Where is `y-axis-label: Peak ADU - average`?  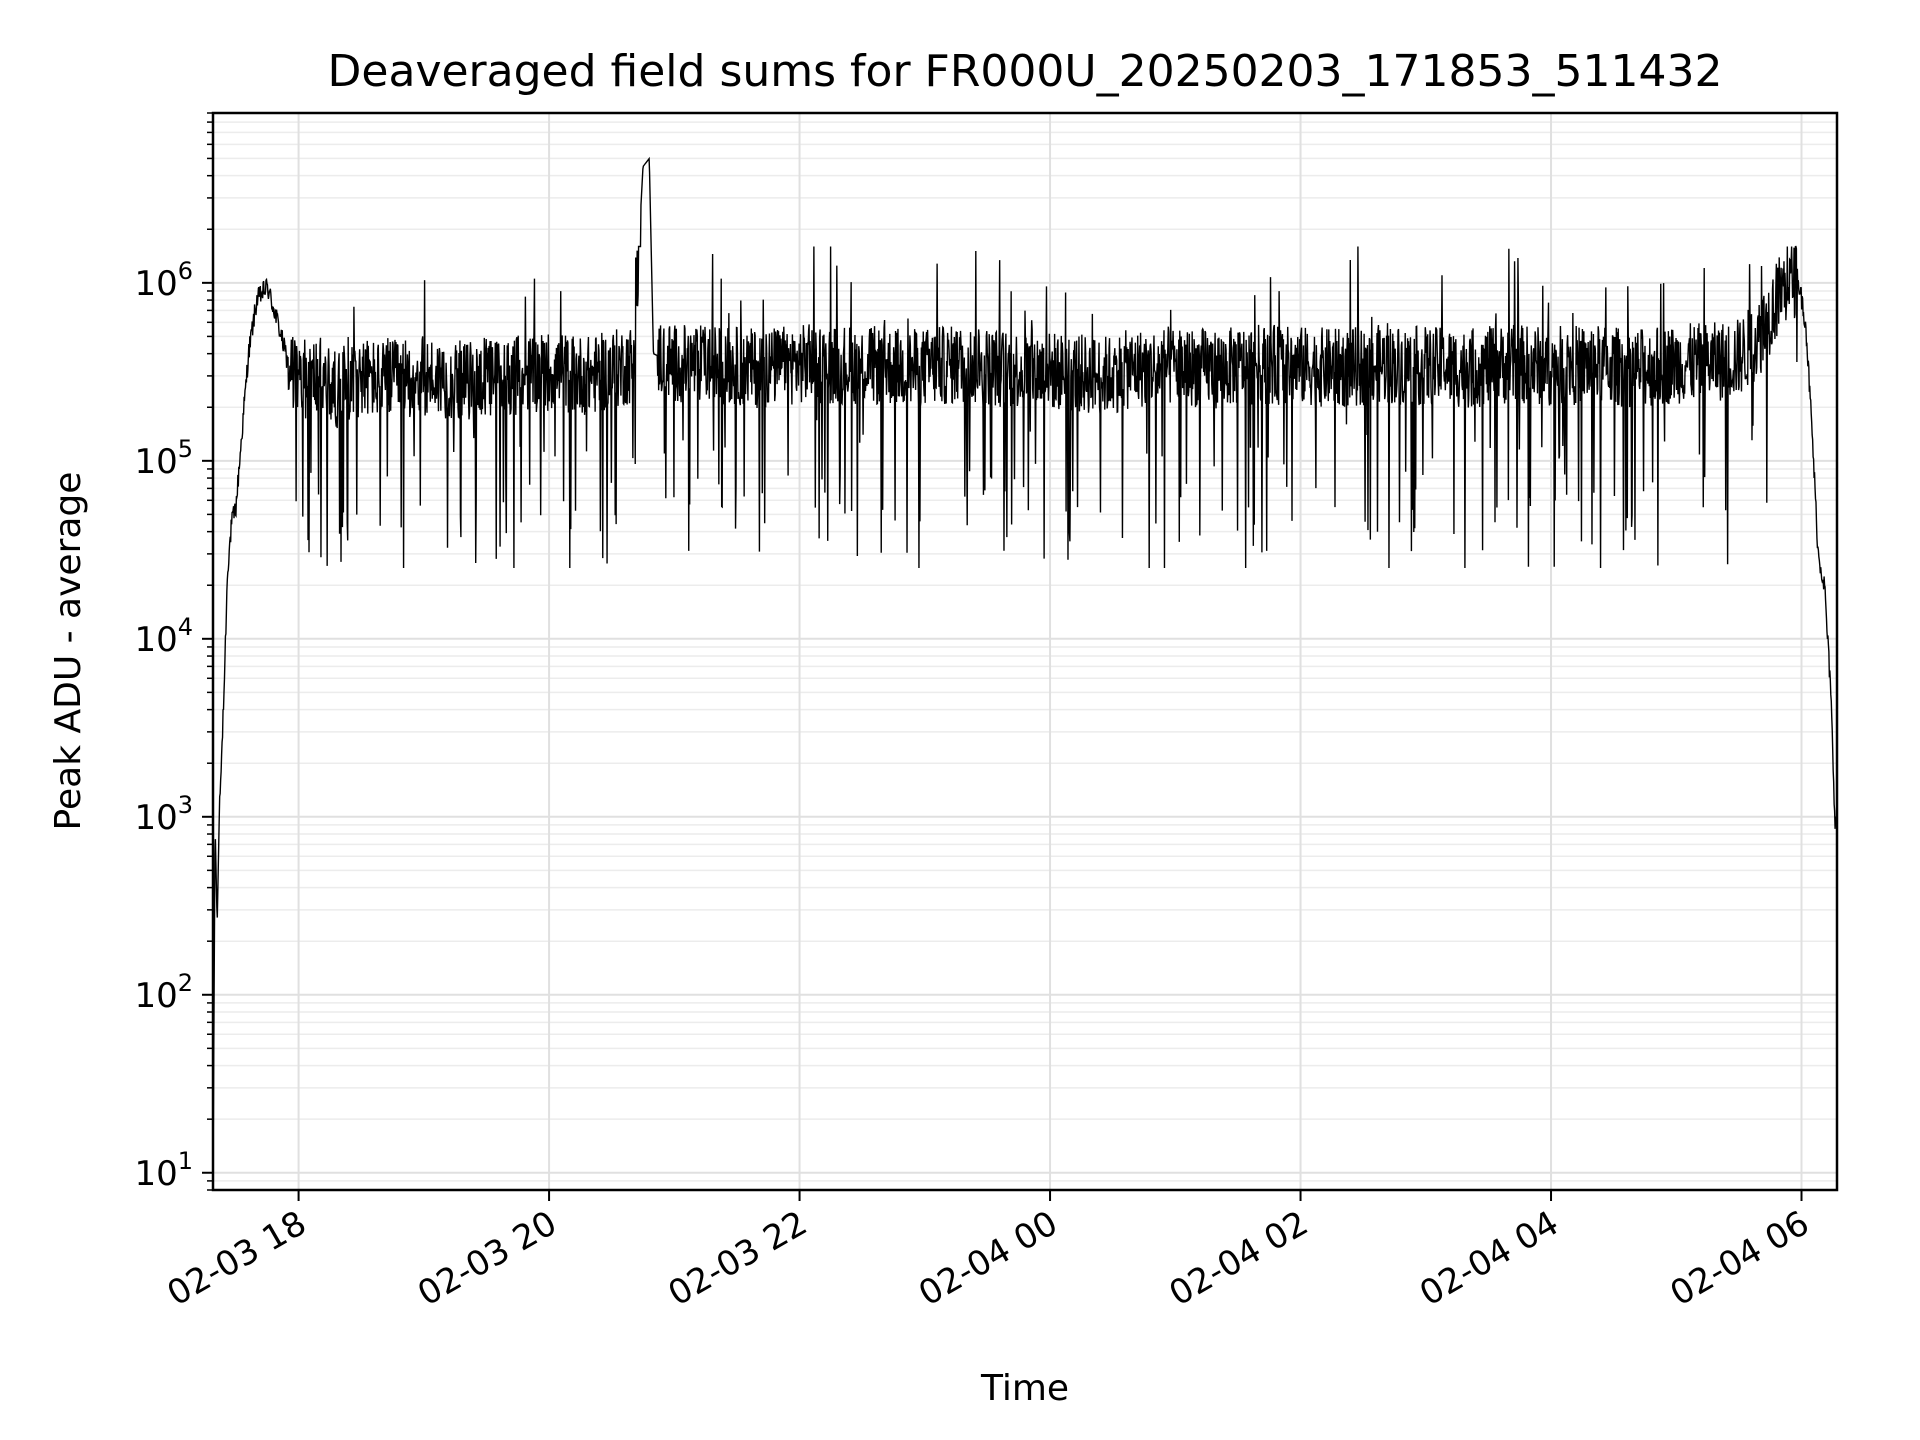
y-axis-label: Peak ADU - average is located at coordinates (68, 651).